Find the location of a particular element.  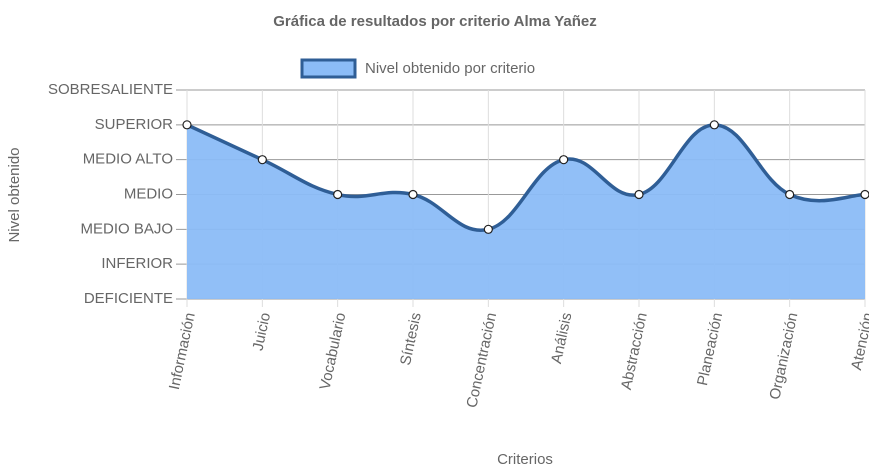

x-tick-label: Planeación is located at coordinates (710, 349).